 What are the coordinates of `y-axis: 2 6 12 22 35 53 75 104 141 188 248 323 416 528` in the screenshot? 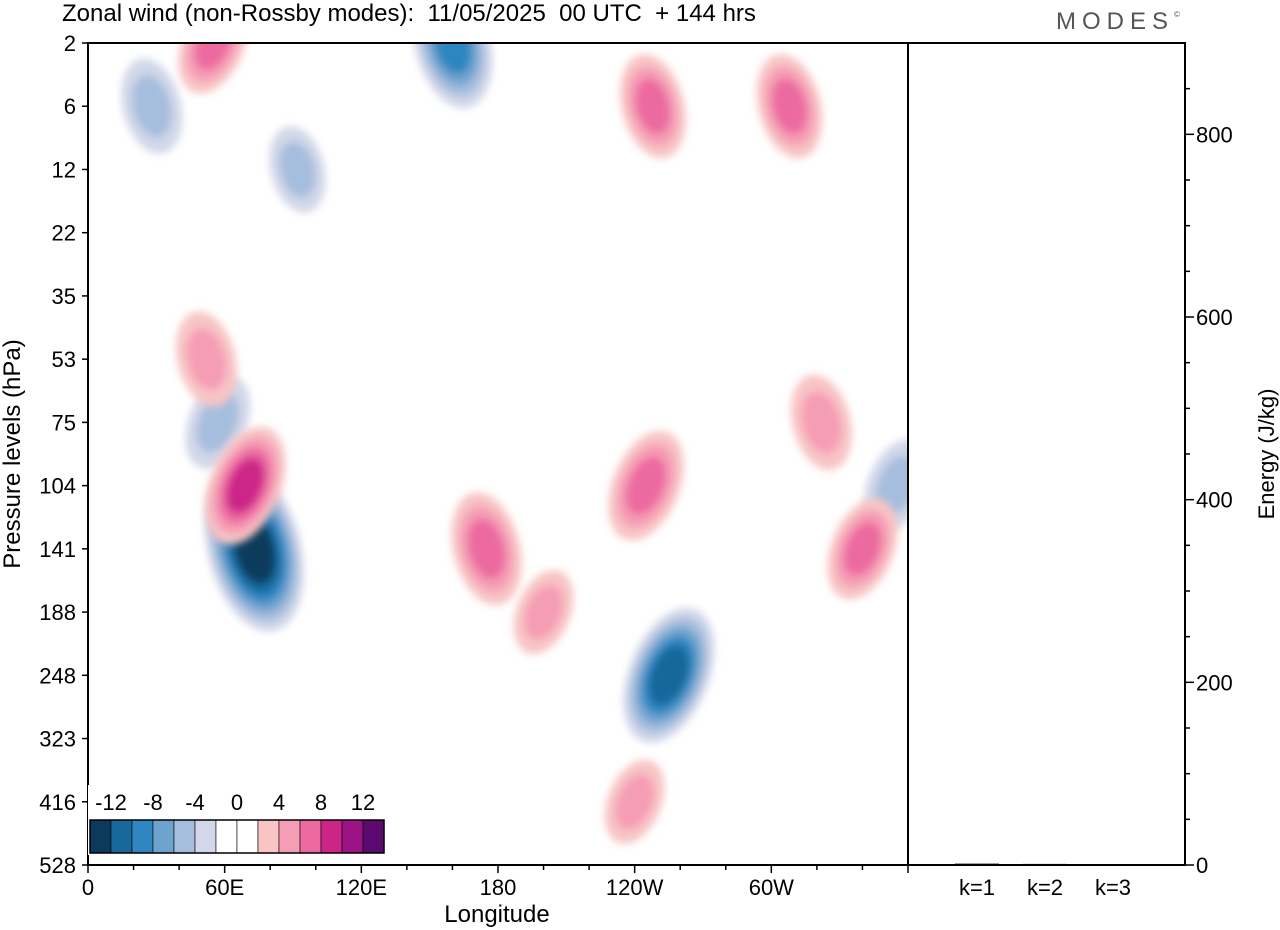 It's located at (63, 454).